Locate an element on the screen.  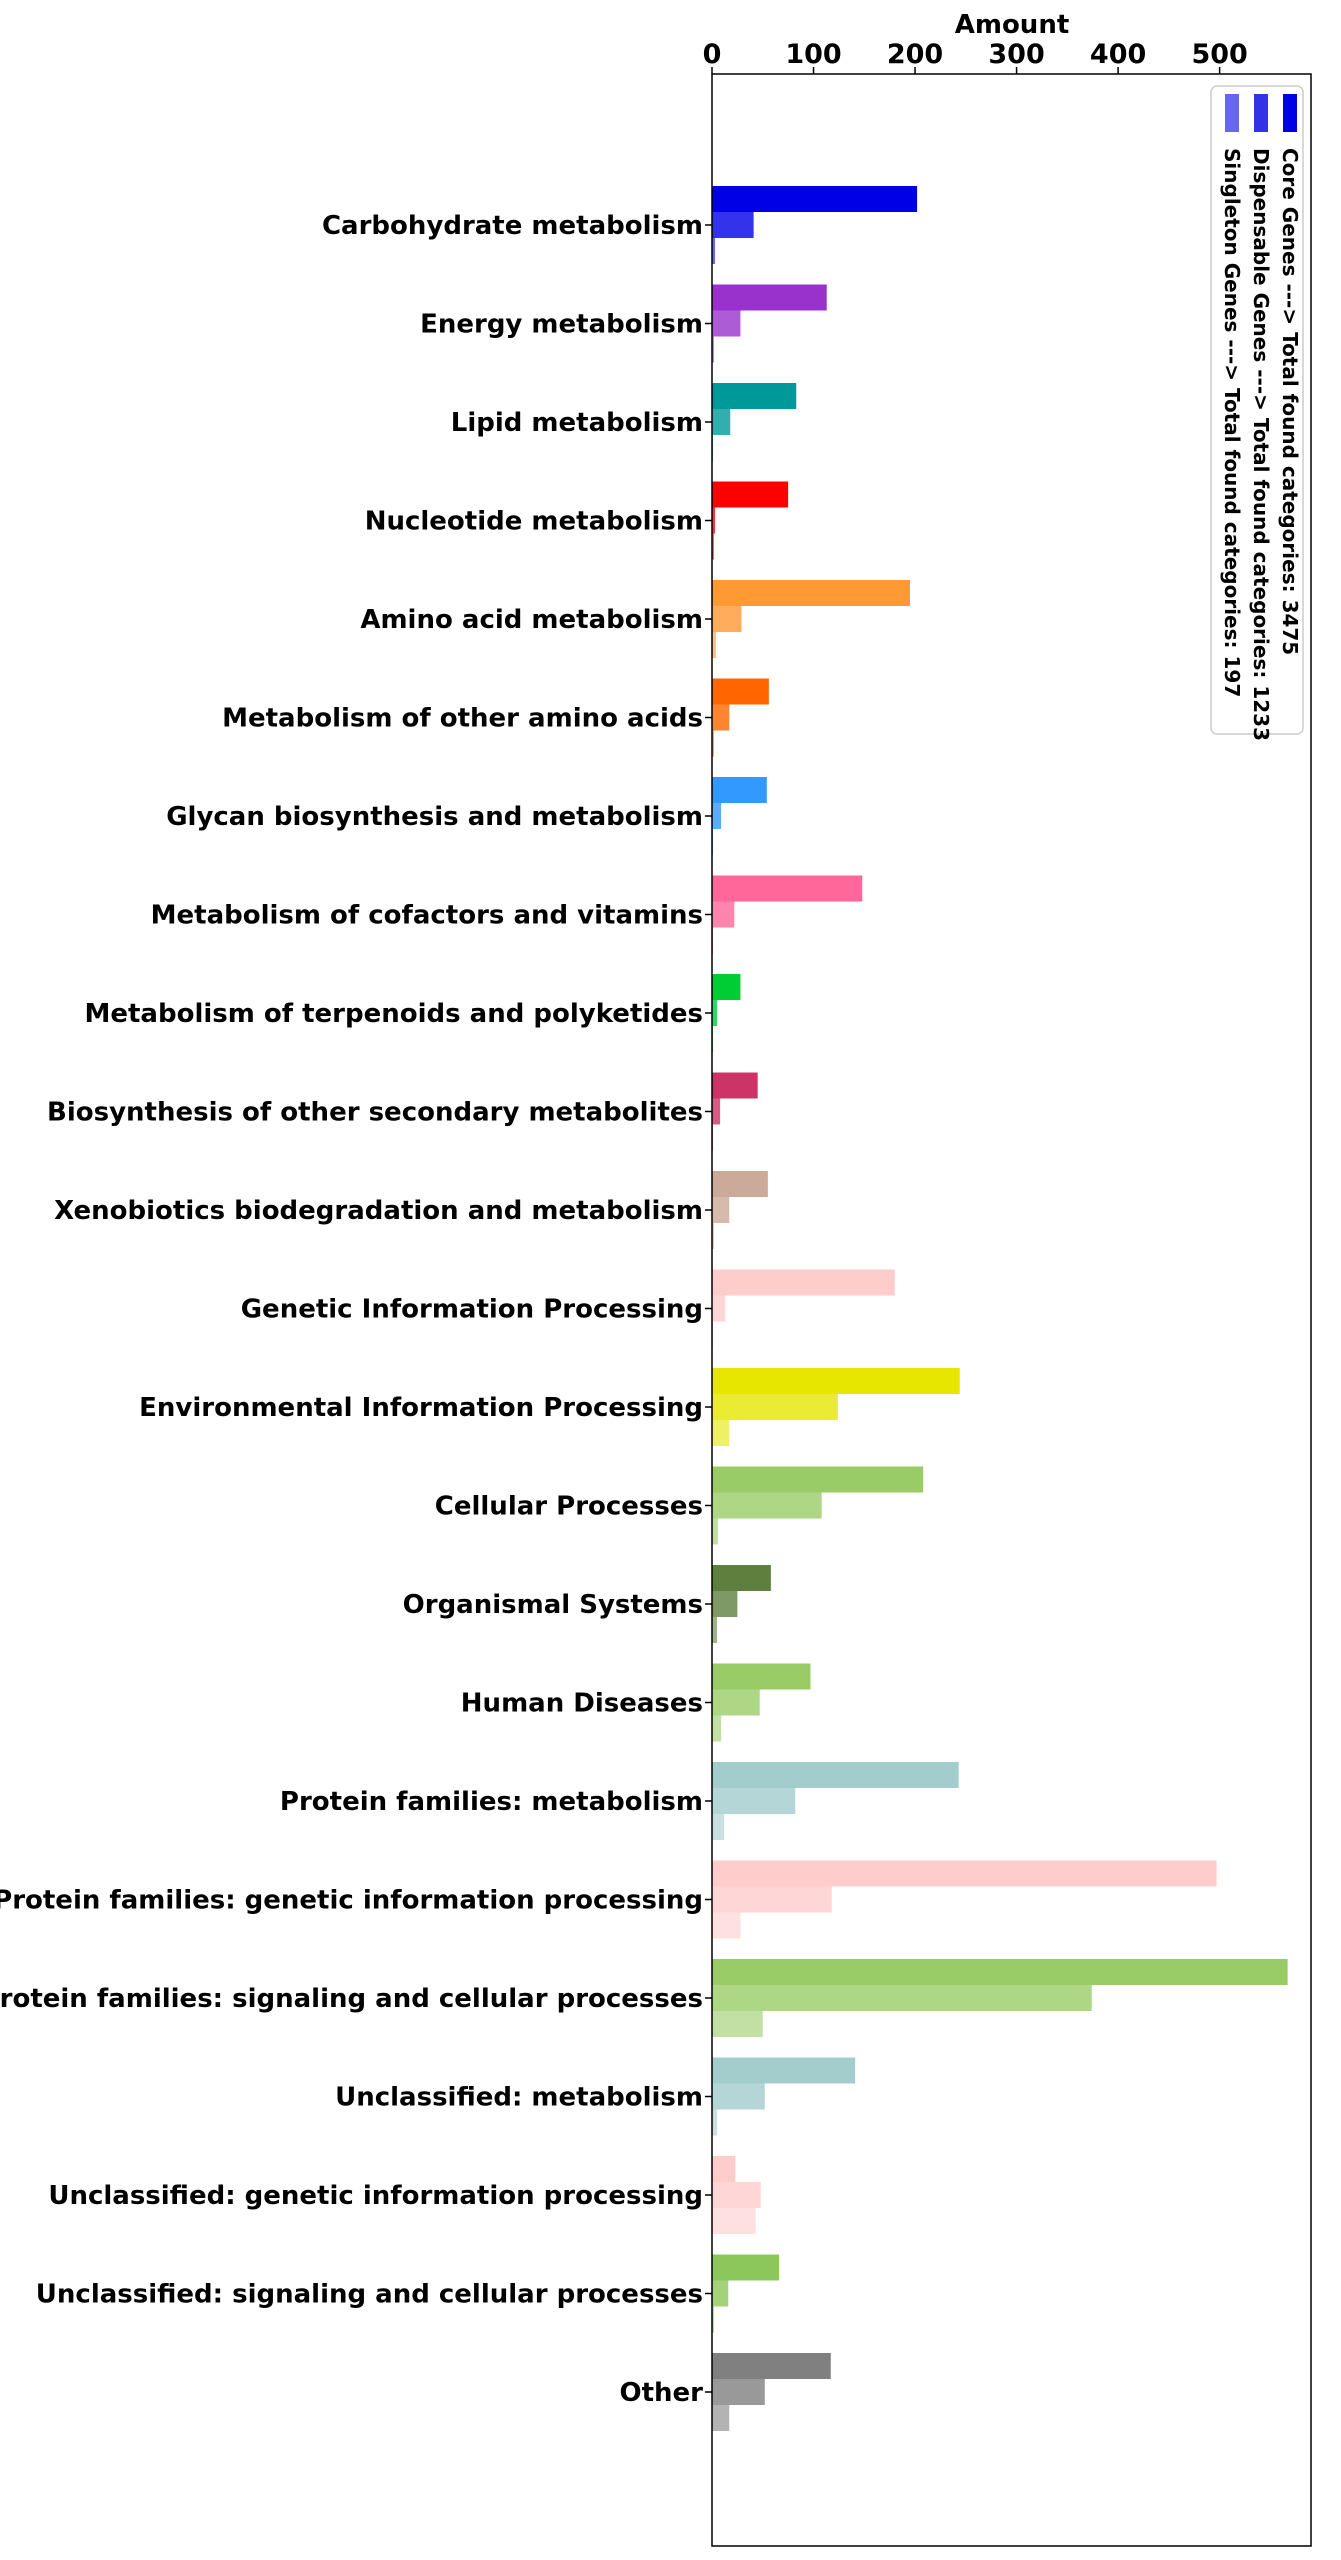
category-label: Unclassified: metabolism is located at coordinates (519, 2098).